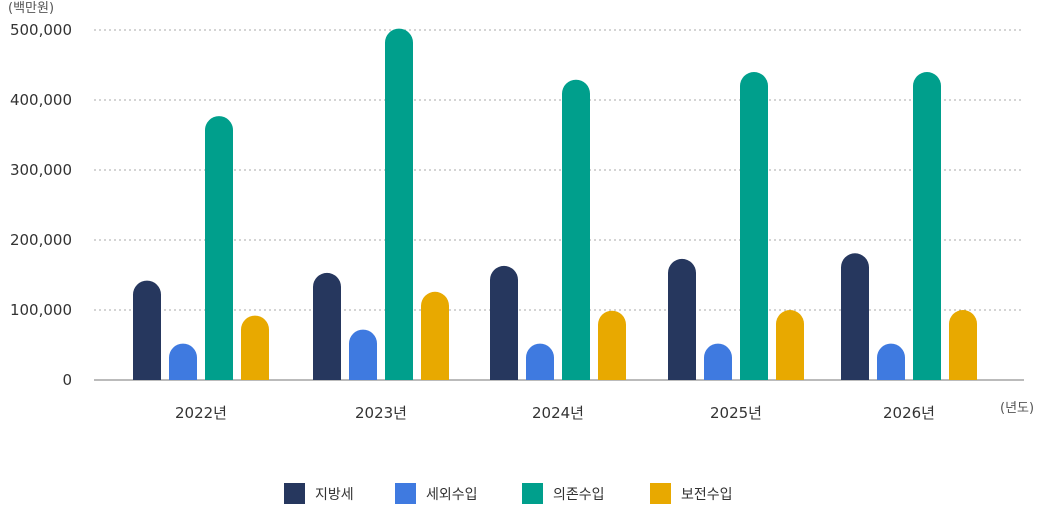  What do you see at coordinates (754, 226) in the screenshot?
I see `bar-의존수입-2025년` at bounding box center [754, 226].